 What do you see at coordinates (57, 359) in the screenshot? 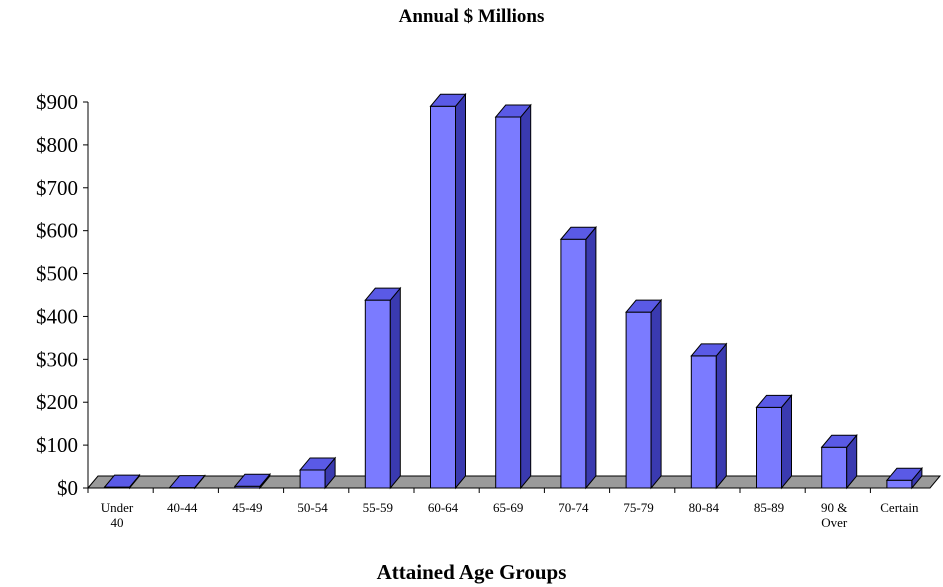
I see `y-tick-label: $300` at bounding box center [57, 359].